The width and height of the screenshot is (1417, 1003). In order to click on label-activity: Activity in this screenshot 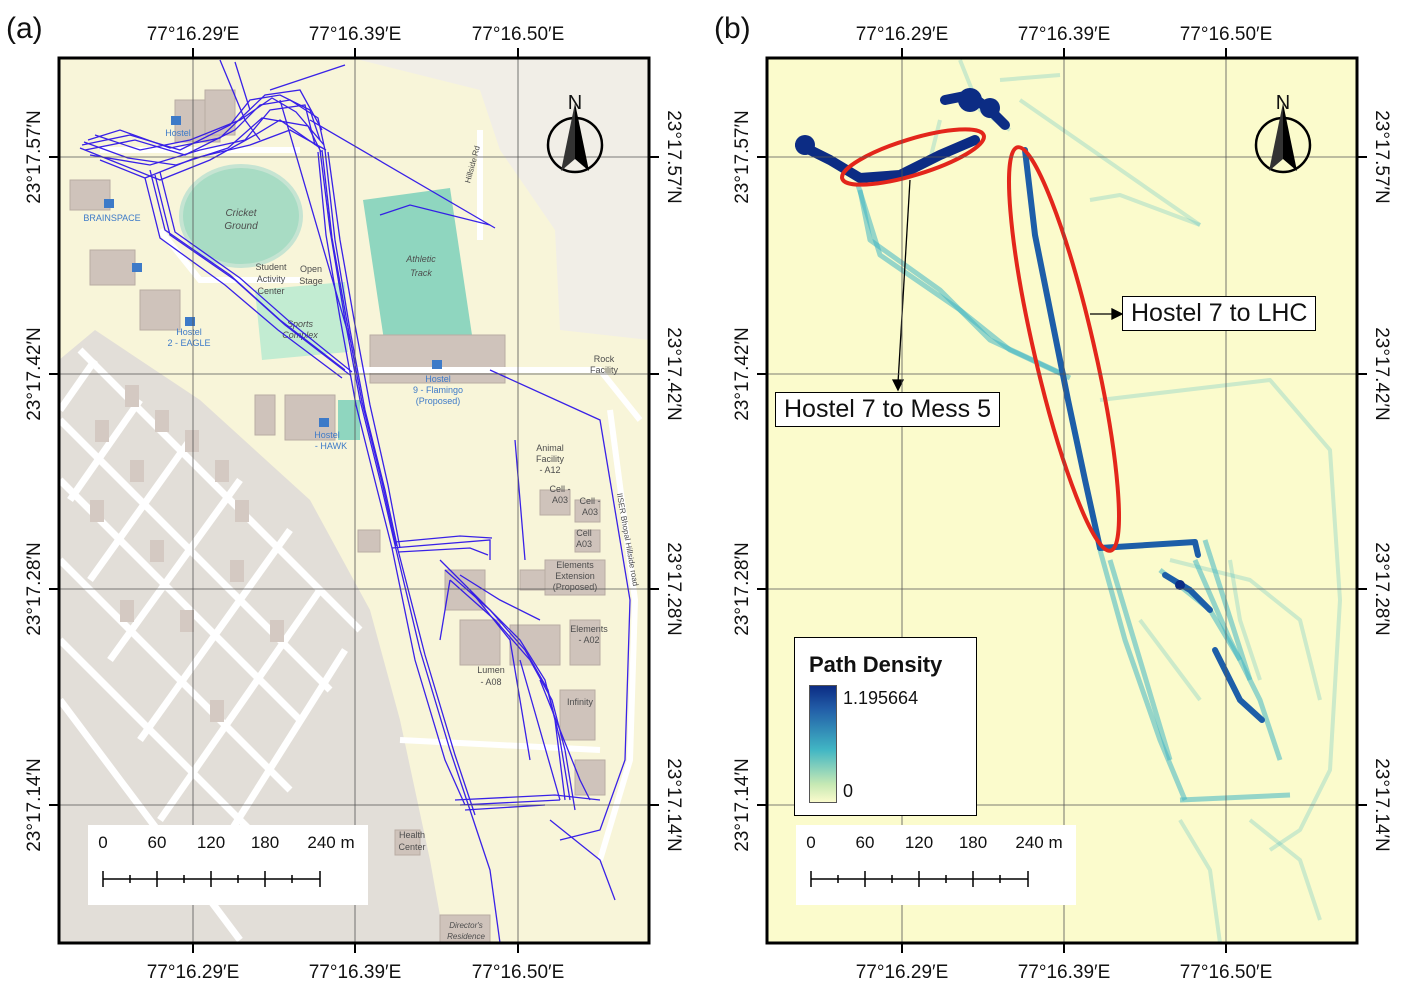, I will do `click(271, 279)`.